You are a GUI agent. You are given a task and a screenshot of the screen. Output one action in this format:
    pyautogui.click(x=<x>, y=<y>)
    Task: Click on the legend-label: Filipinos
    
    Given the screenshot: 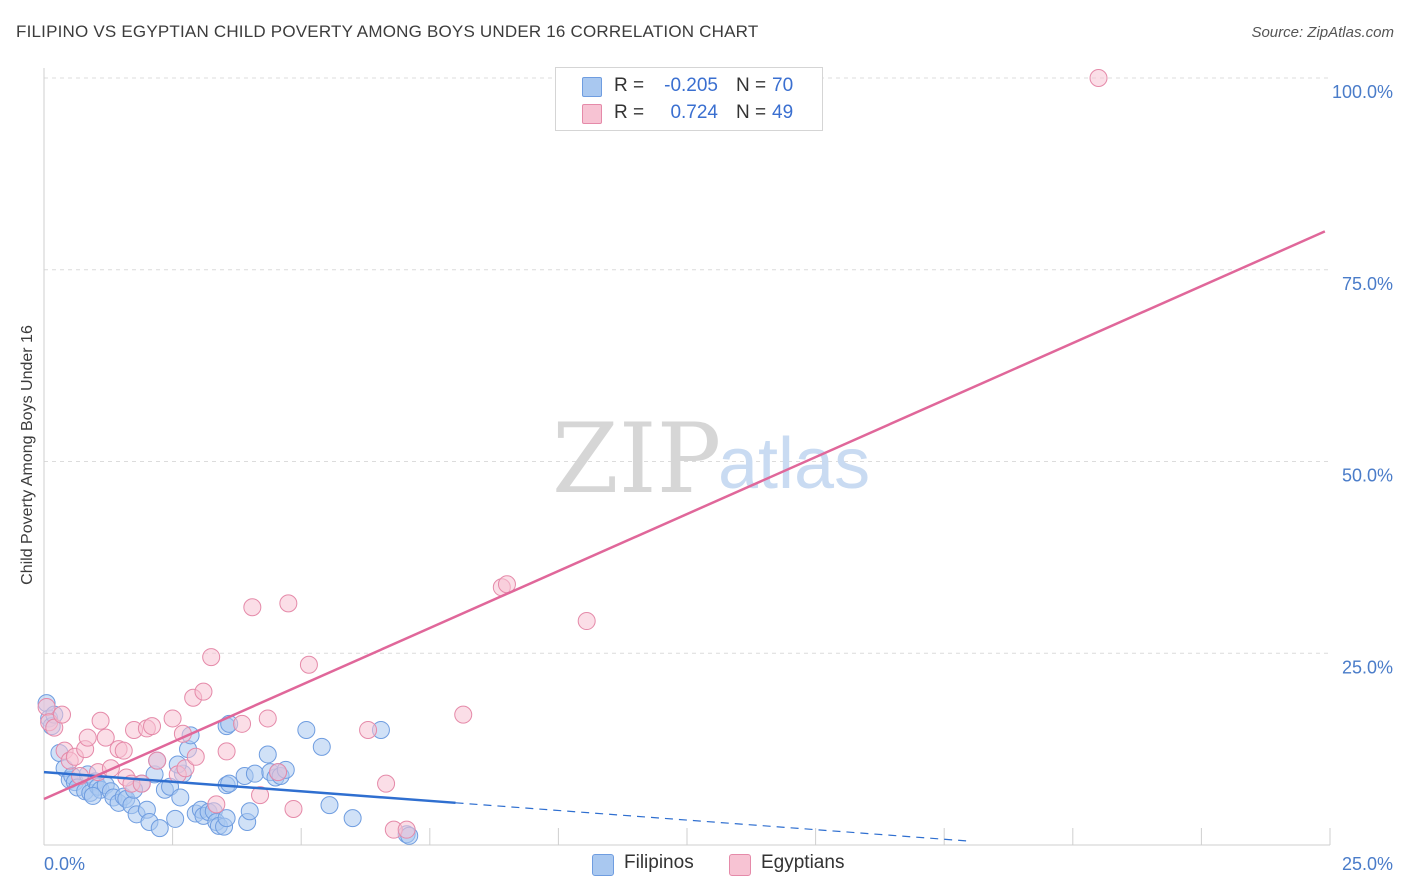 What is the action you would take?
    pyautogui.click(x=659, y=862)
    